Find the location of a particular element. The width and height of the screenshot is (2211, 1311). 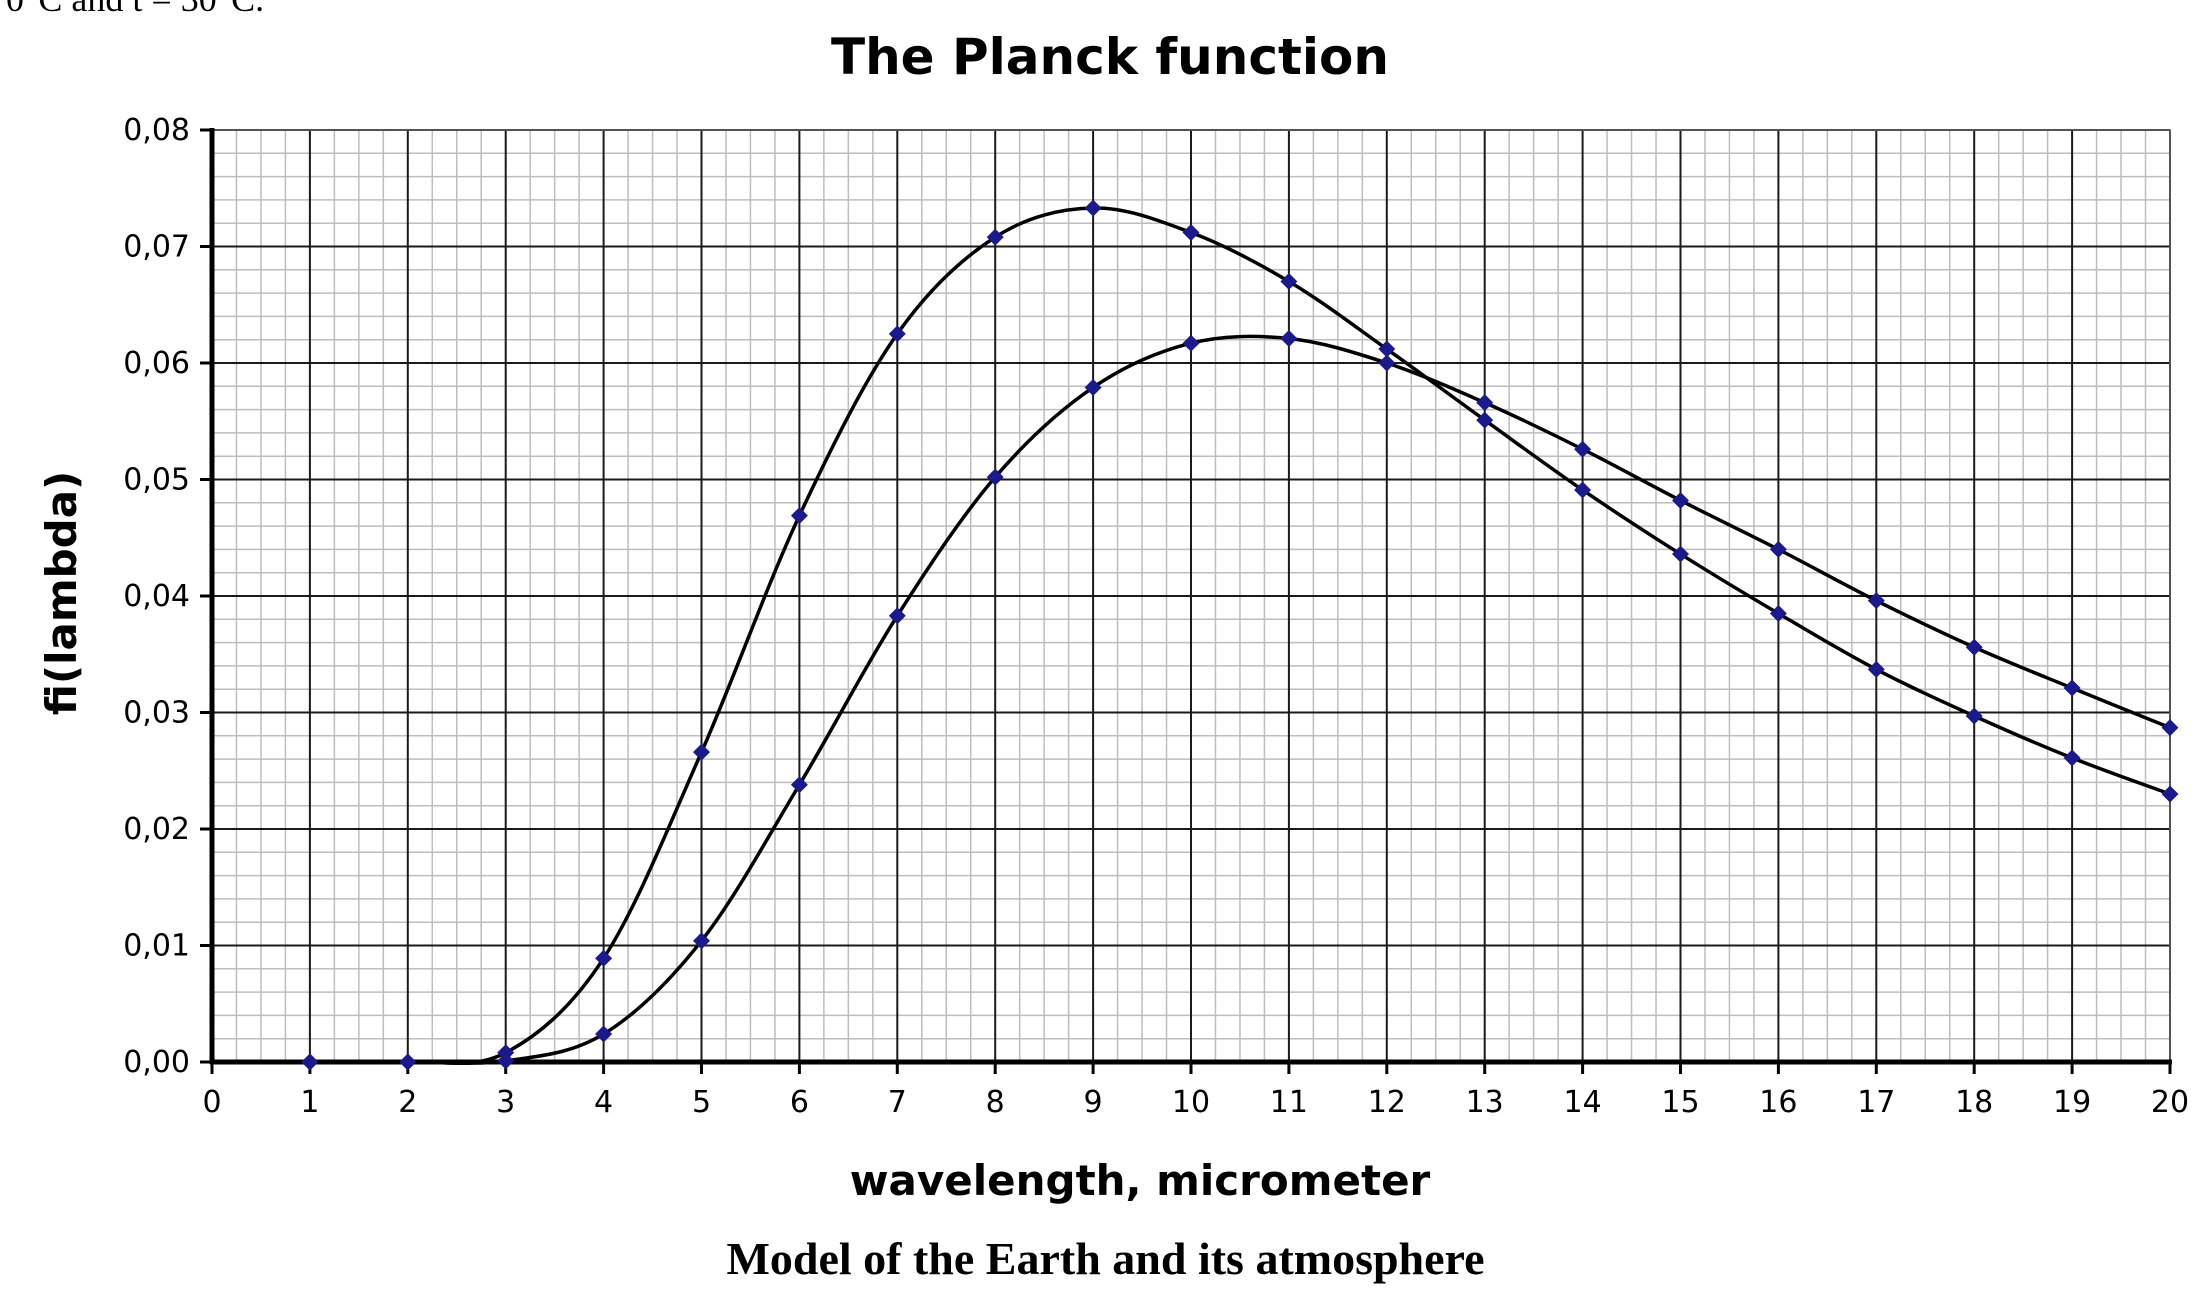

x-tick-label: 16 is located at coordinates (1778, 1102).